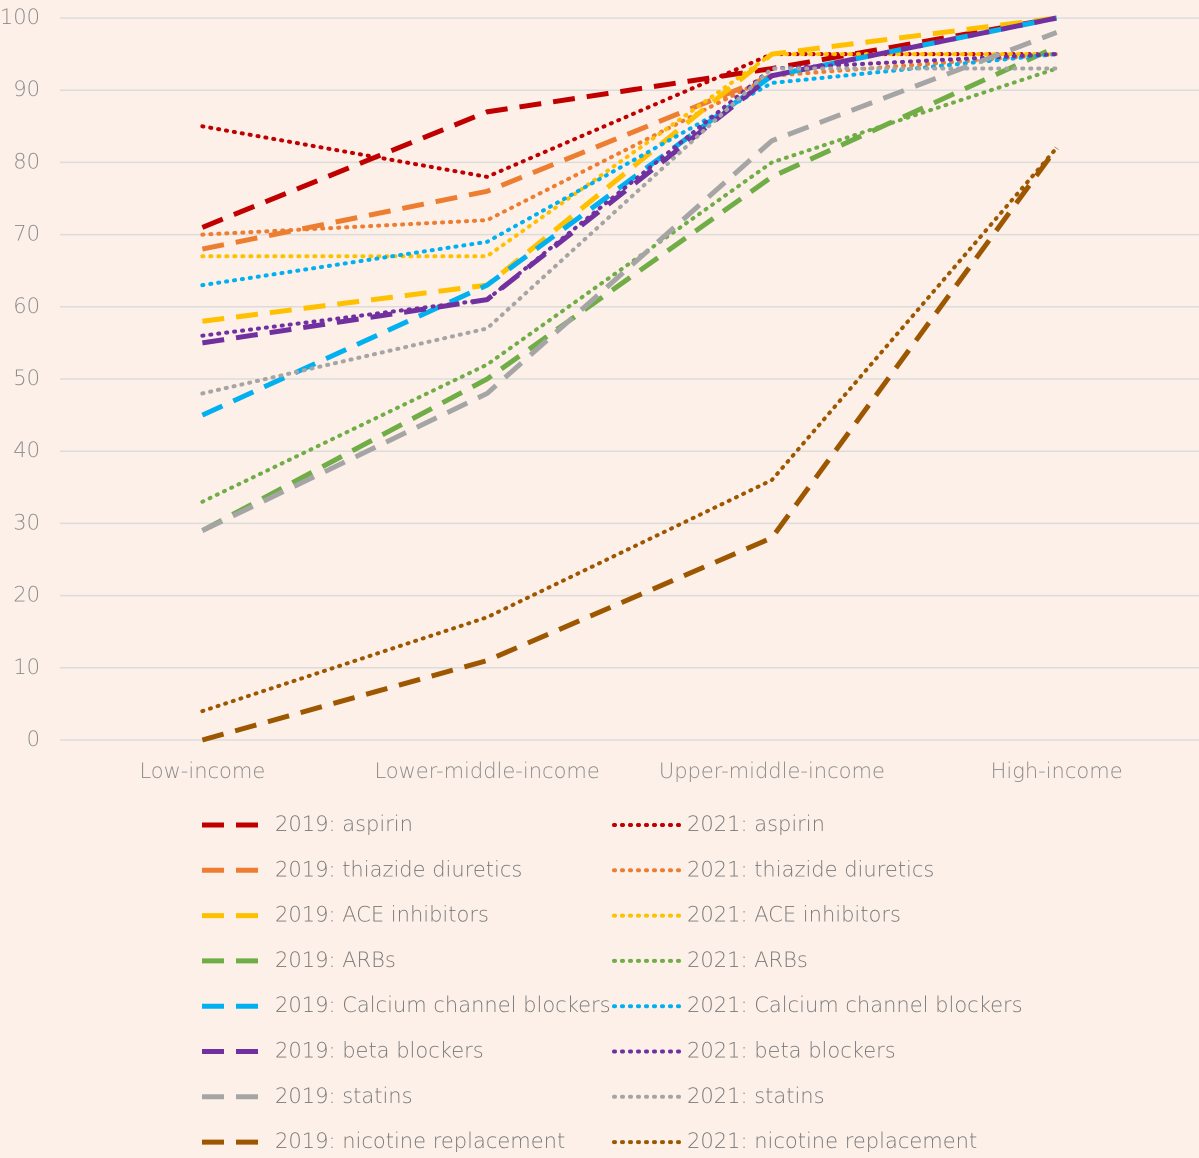 Image resolution: width=1199 pixels, height=1158 pixels. I want to click on y-tick-label: 0, so click(33, 739).